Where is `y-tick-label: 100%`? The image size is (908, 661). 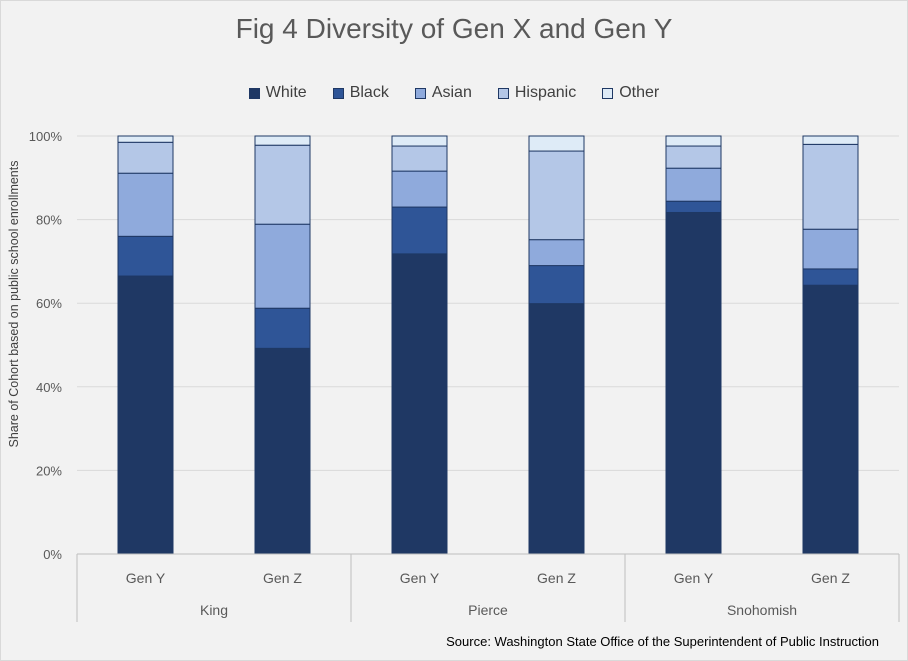
y-tick-label: 100% is located at coordinates (46, 136).